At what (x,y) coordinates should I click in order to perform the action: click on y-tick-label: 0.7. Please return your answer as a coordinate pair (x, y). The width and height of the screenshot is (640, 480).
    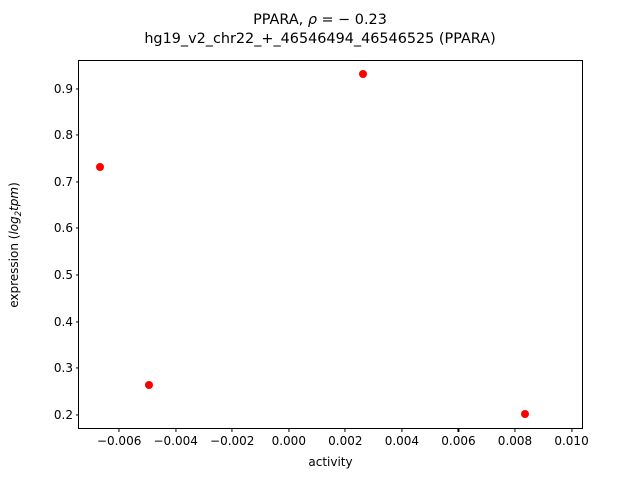
    Looking at the image, I should click on (63, 181).